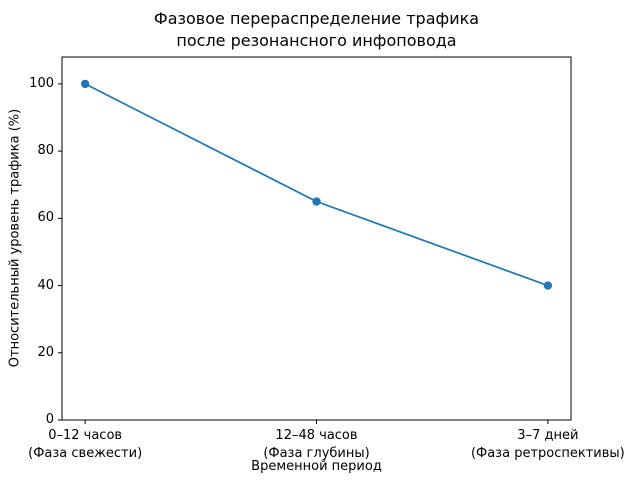 The width and height of the screenshot is (631, 492). What do you see at coordinates (45, 151) in the screenshot?
I see `y-tick-label: 80` at bounding box center [45, 151].